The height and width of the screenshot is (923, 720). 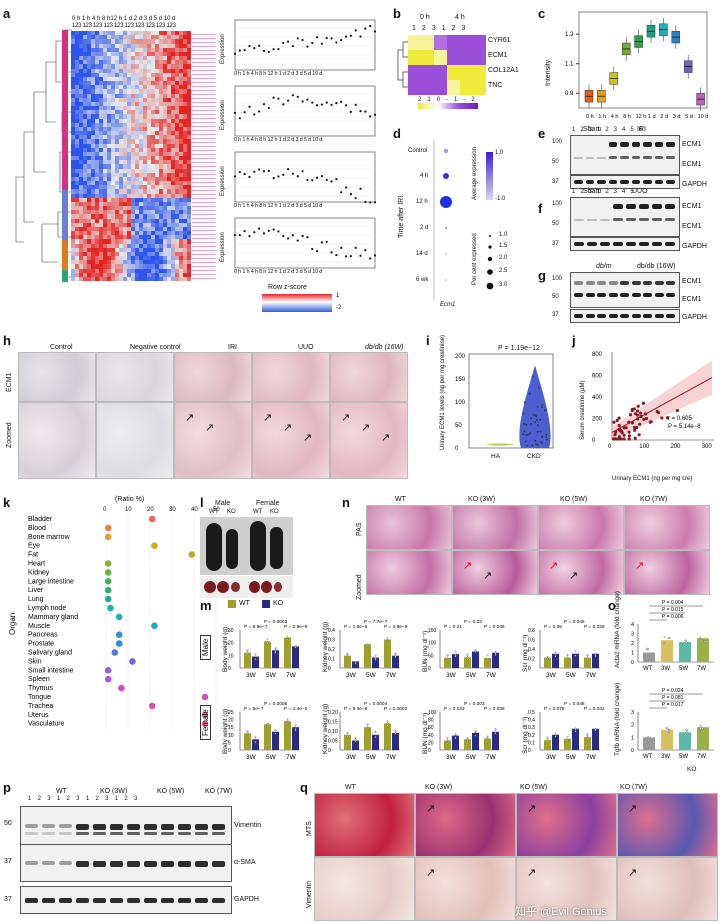 What do you see at coordinates (498, 55) in the screenshot?
I see `b-gene: ECM1` at bounding box center [498, 55].